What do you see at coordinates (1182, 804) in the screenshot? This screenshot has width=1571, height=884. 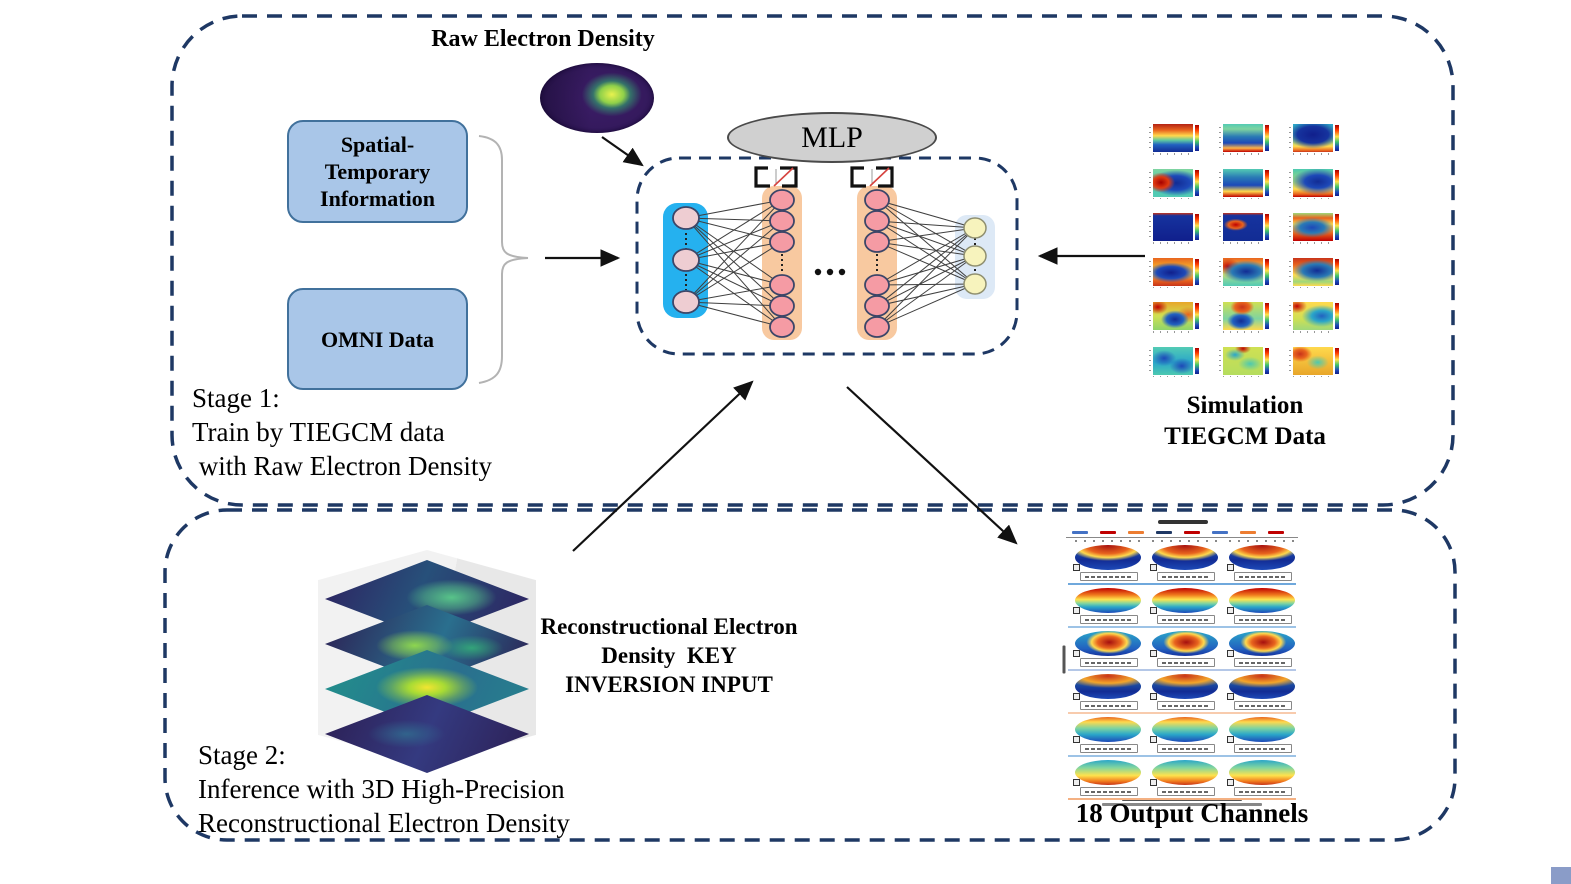 I see `output-figure-caption-smudge` at bounding box center [1182, 804].